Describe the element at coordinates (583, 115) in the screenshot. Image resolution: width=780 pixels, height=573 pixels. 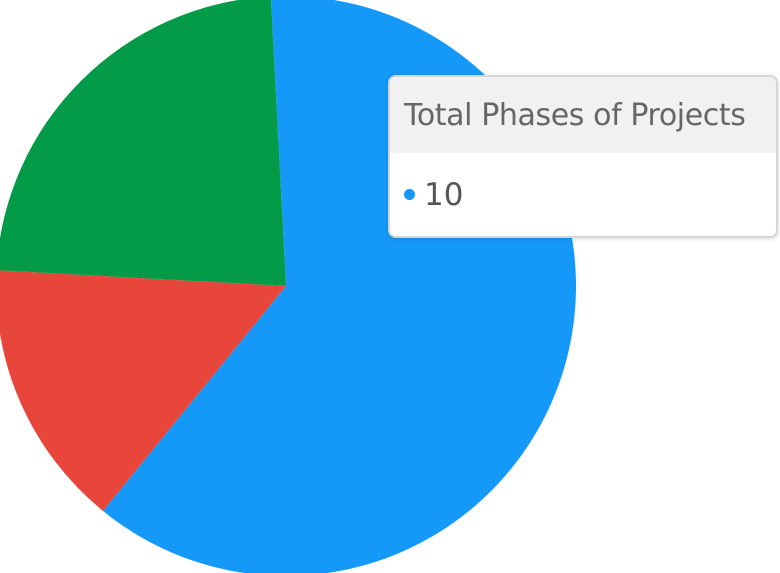
I see `tooltip-title: Total Phases of Projects` at that location.